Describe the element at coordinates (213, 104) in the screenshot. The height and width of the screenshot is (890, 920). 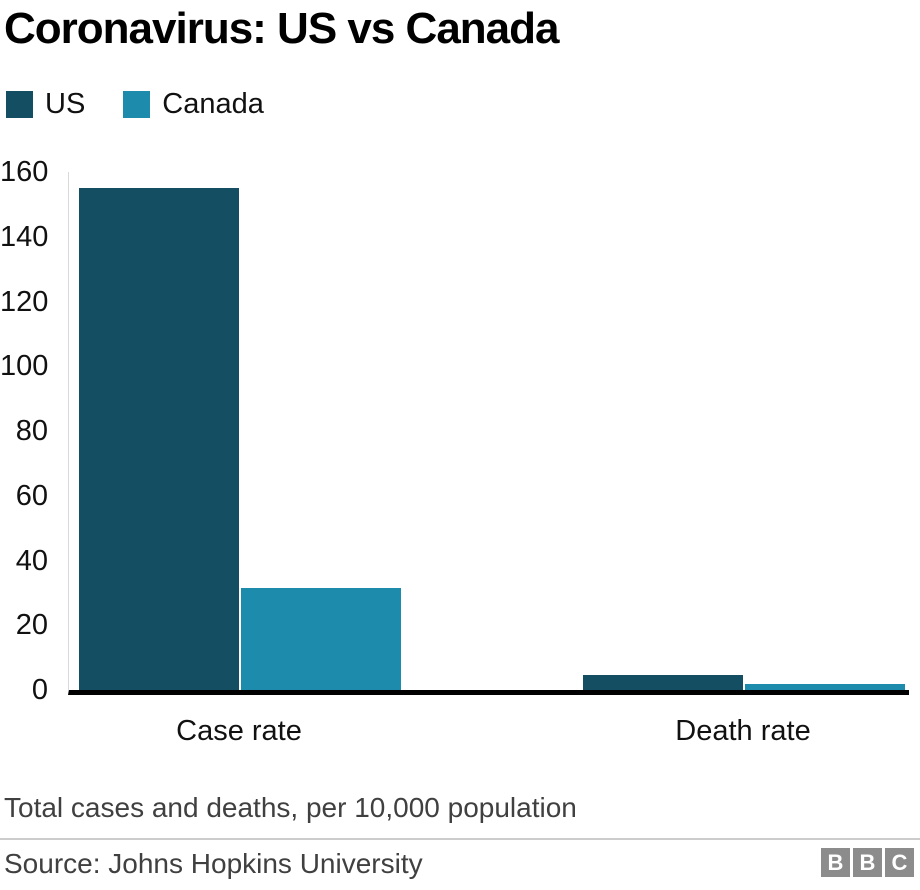
I see `legend-label-canada: Canada` at that location.